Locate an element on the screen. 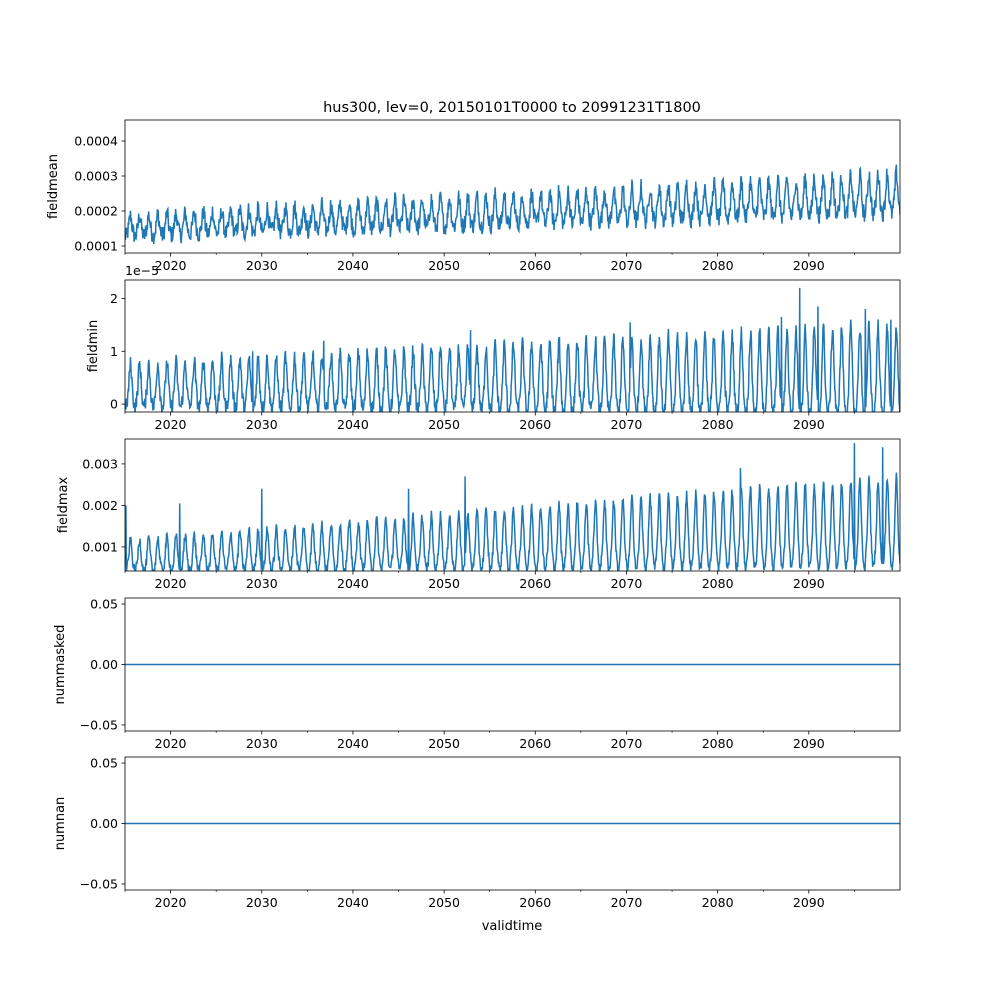 Image resolution: width=1000 pixels, height=1000 pixels. series-line-fieldmax is located at coordinates (512, 507).